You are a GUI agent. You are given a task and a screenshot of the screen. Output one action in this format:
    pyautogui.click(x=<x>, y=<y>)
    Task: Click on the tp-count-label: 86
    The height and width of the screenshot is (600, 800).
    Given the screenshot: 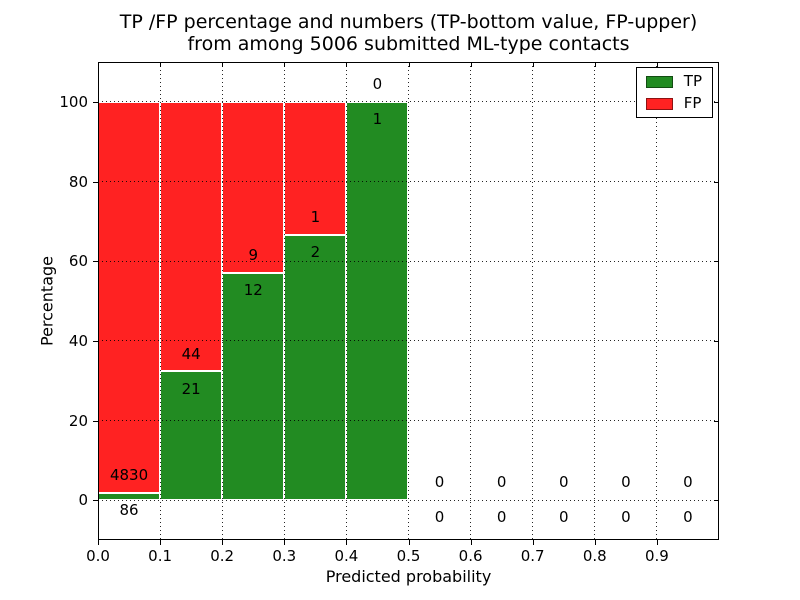 What is the action you would take?
    pyautogui.click(x=129, y=510)
    